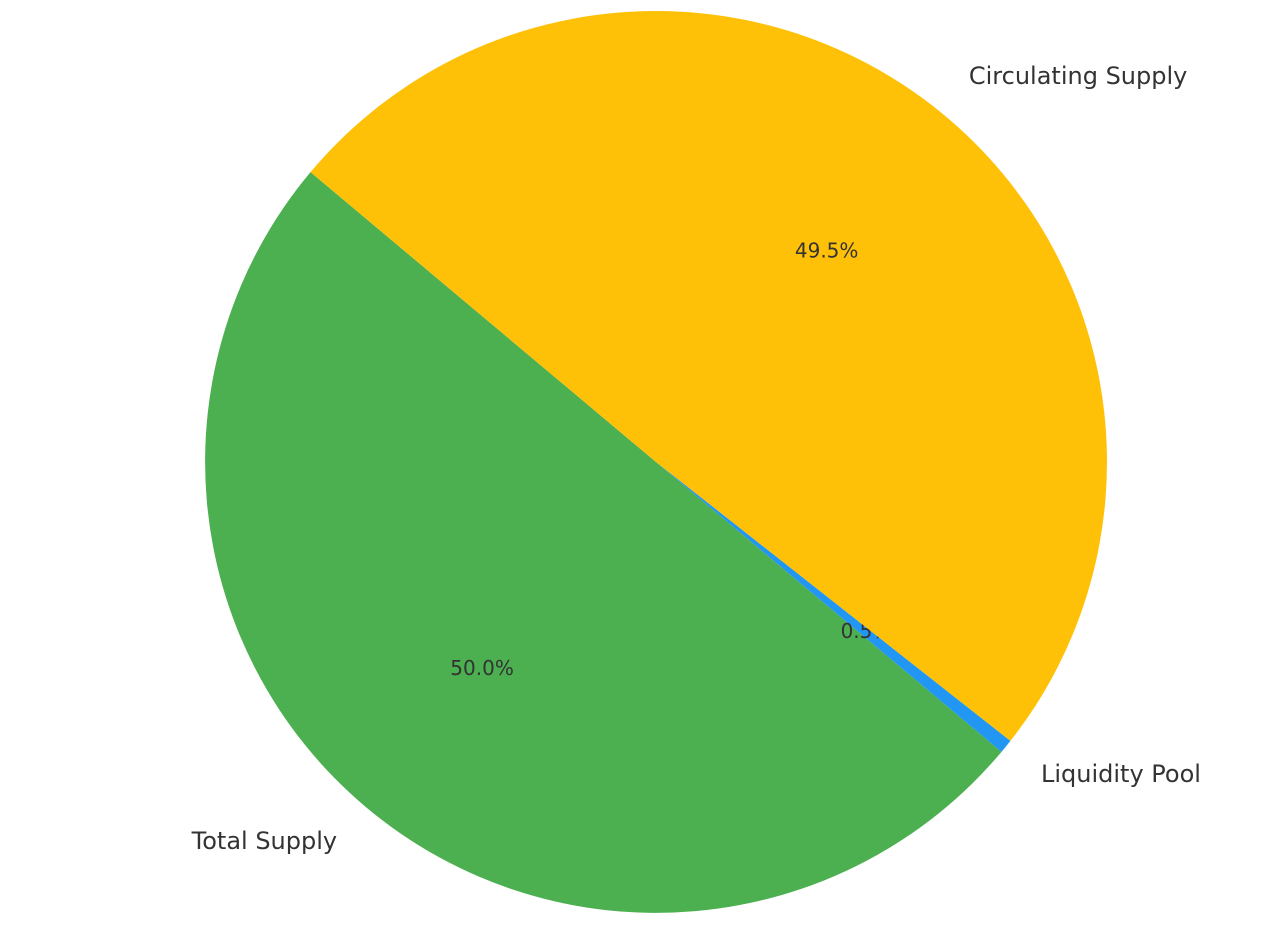 This screenshot has width=1280, height=936. What do you see at coordinates (827, 251) in the screenshot?
I see `percent-label: 49.5%` at bounding box center [827, 251].